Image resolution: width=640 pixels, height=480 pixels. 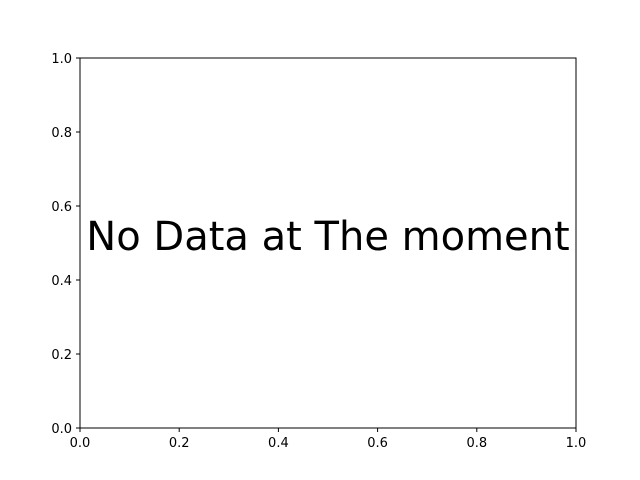 What do you see at coordinates (61, 207) in the screenshot?
I see `y-tick-label: 0.6` at bounding box center [61, 207].